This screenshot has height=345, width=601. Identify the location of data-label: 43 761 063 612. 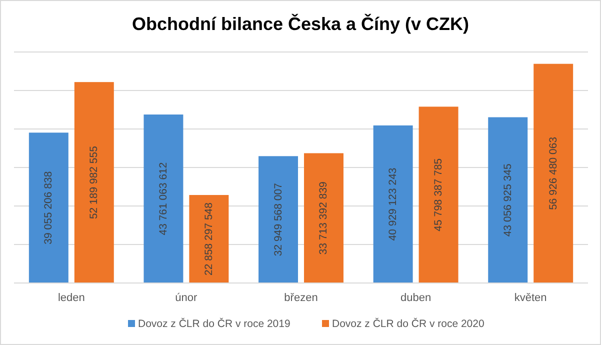
(163, 199).